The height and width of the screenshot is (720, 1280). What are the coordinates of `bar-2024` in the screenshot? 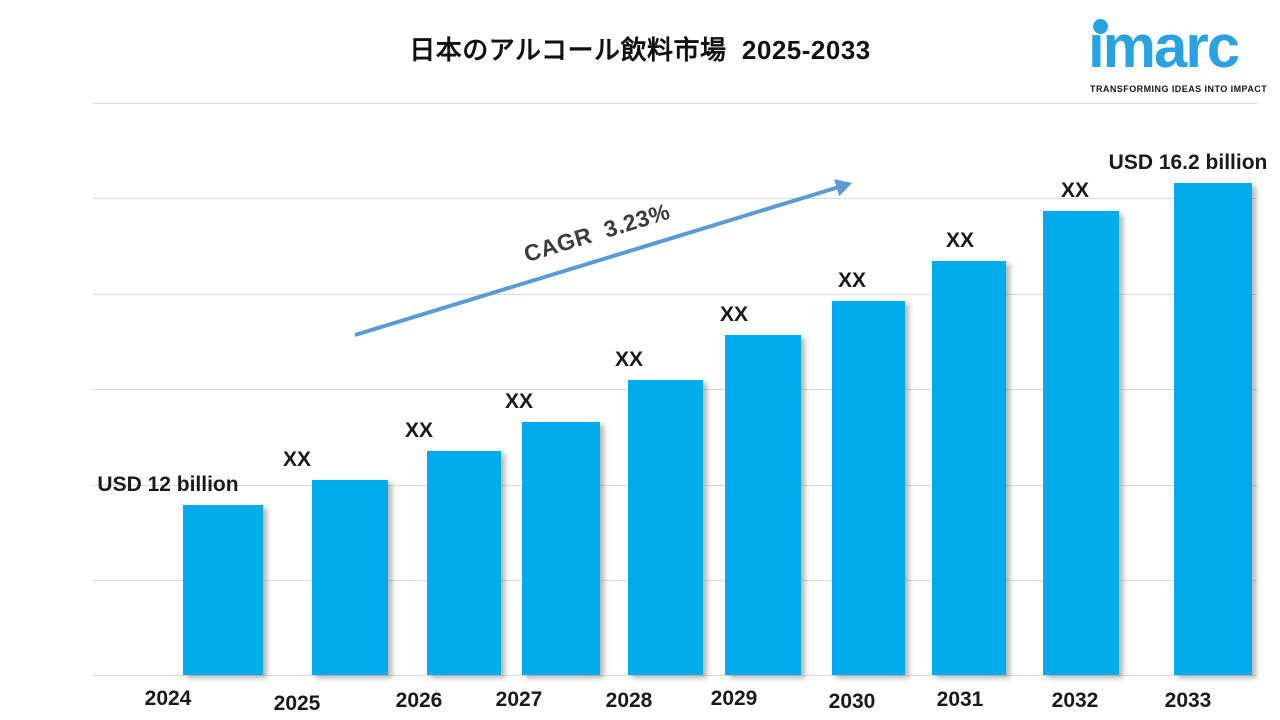 It's located at (223, 590).